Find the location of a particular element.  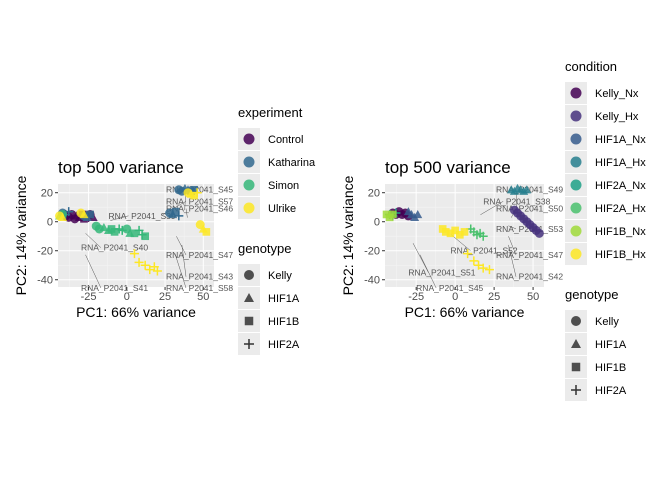

sample-label: RNA_P2041_S50 is located at coordinates (529, 209).